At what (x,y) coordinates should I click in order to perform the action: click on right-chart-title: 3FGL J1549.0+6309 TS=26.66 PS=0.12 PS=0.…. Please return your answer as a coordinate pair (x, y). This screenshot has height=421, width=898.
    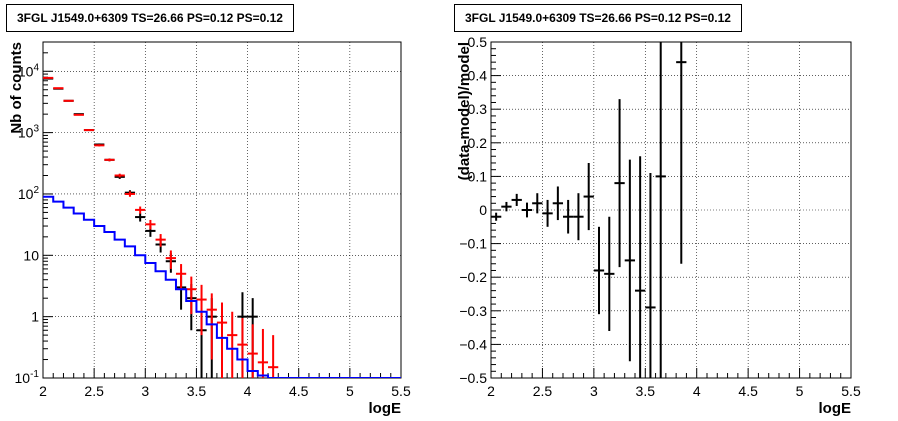
    Looking at the image, I should click on (598, 18).